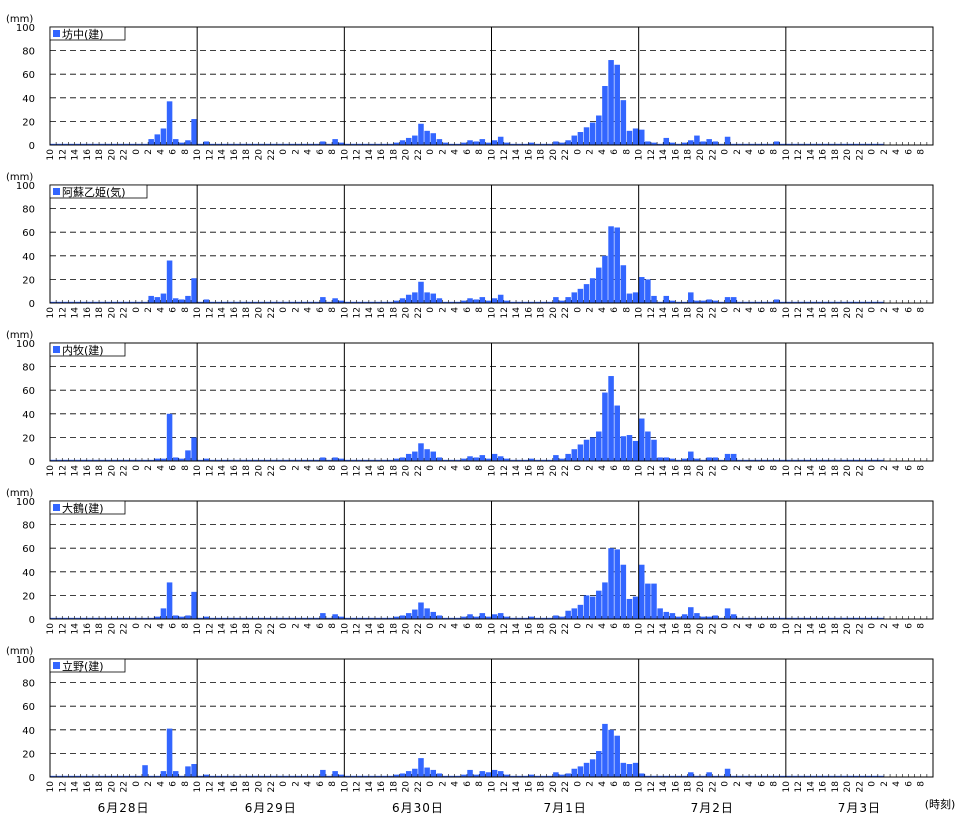 This screenshot has height=823, width=966. Describe the element at coordinates (83, 34) in the screenshot. I see `legend-label: 坊中(建)` at that location.